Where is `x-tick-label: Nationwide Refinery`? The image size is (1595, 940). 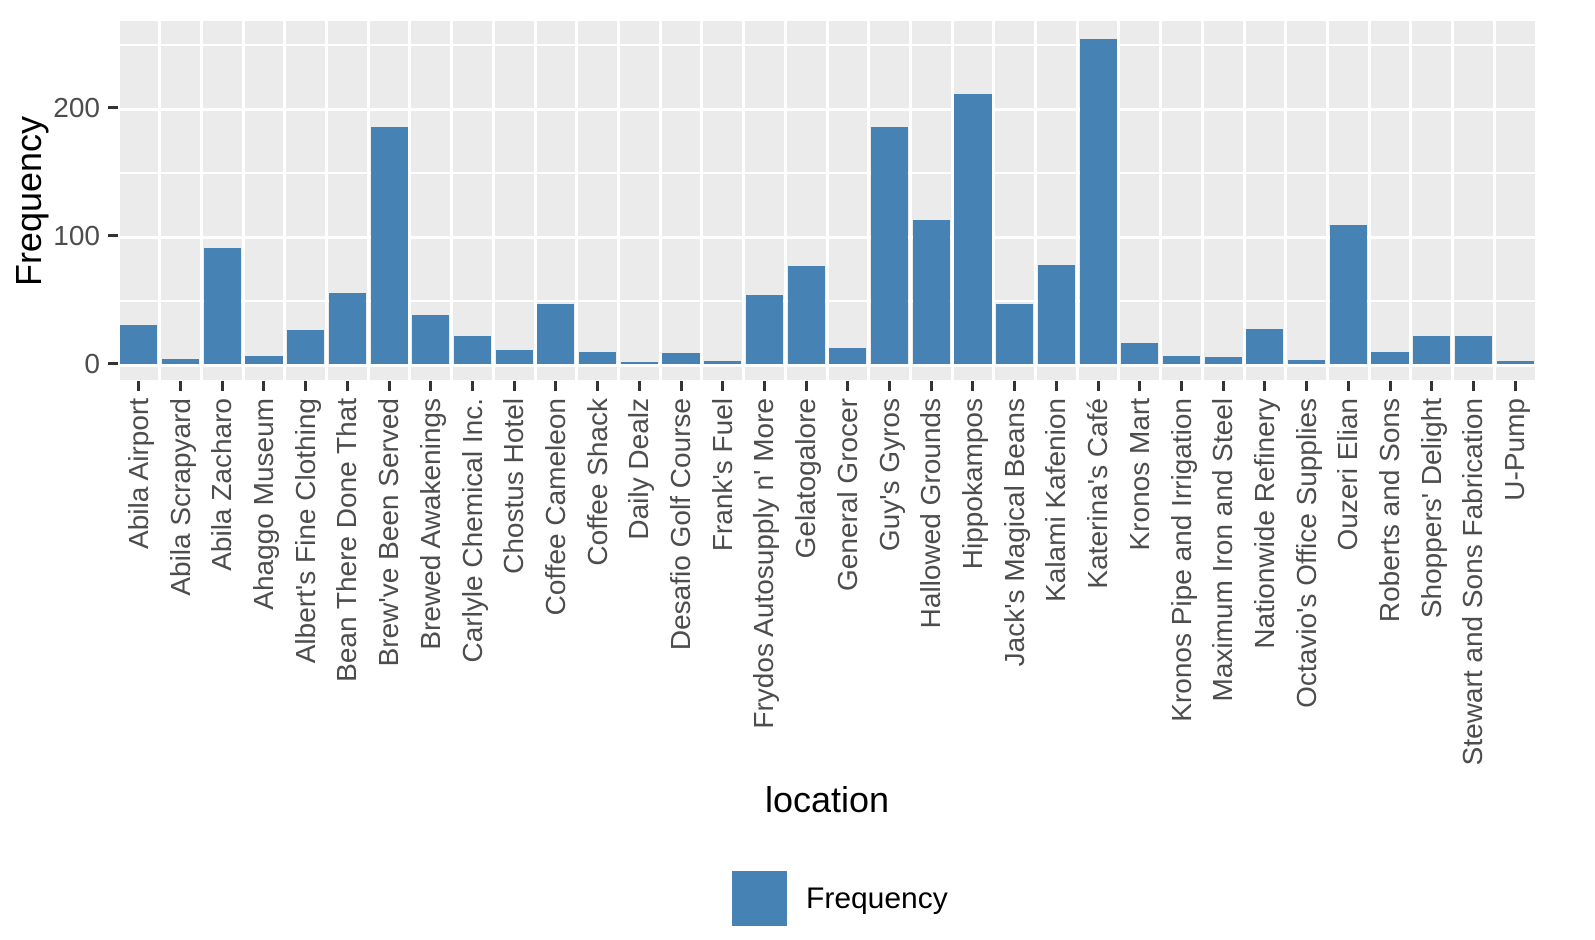 x-tick-label: Nationwide Refinery is located at coordinates (1264, 523).